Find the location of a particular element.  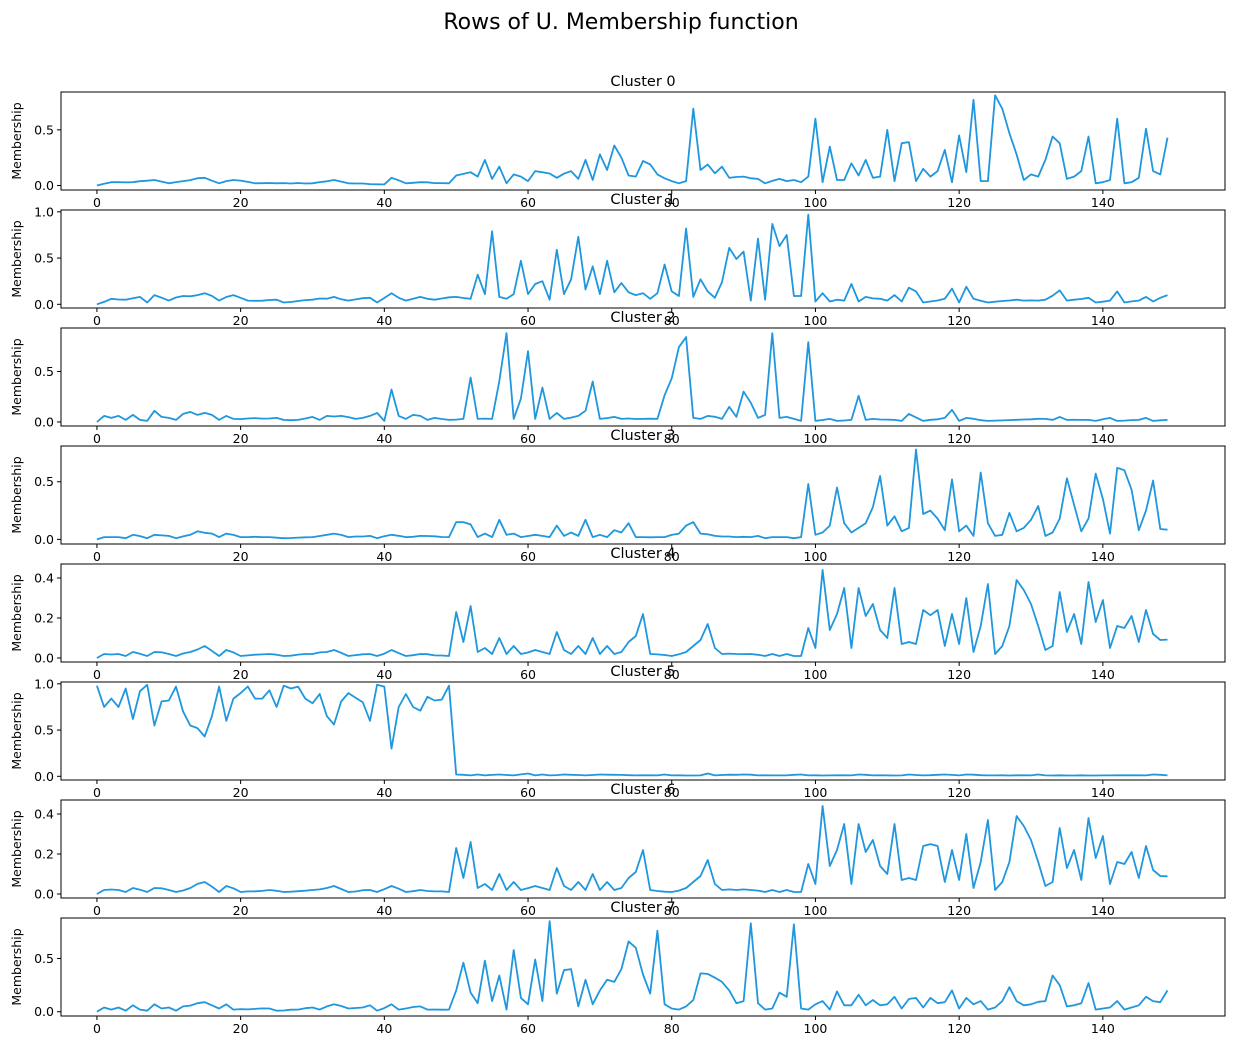

figure-suptitle: Rows of U. Membership function is located at coordinates (620, 22).